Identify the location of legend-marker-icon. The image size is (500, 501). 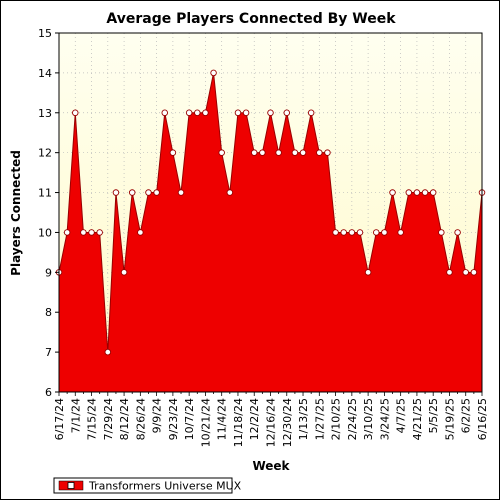
(71, 485).